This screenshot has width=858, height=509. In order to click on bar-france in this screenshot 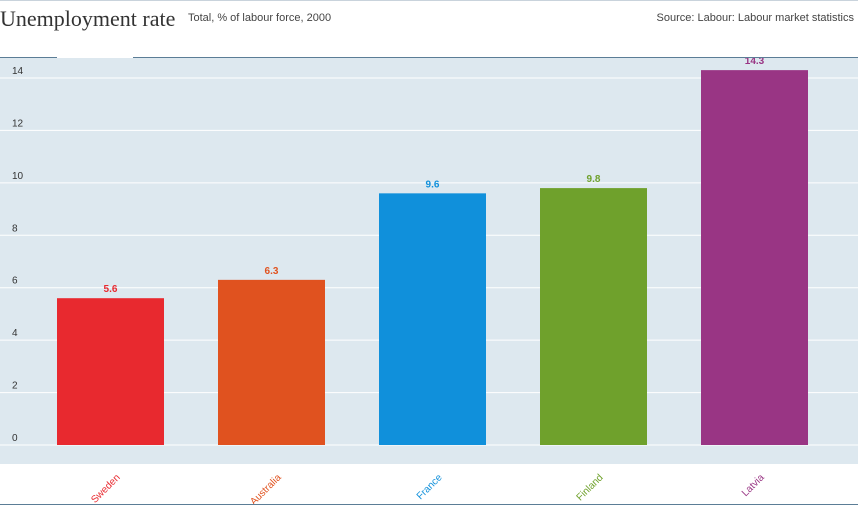, I will do `click(432, 319)`.